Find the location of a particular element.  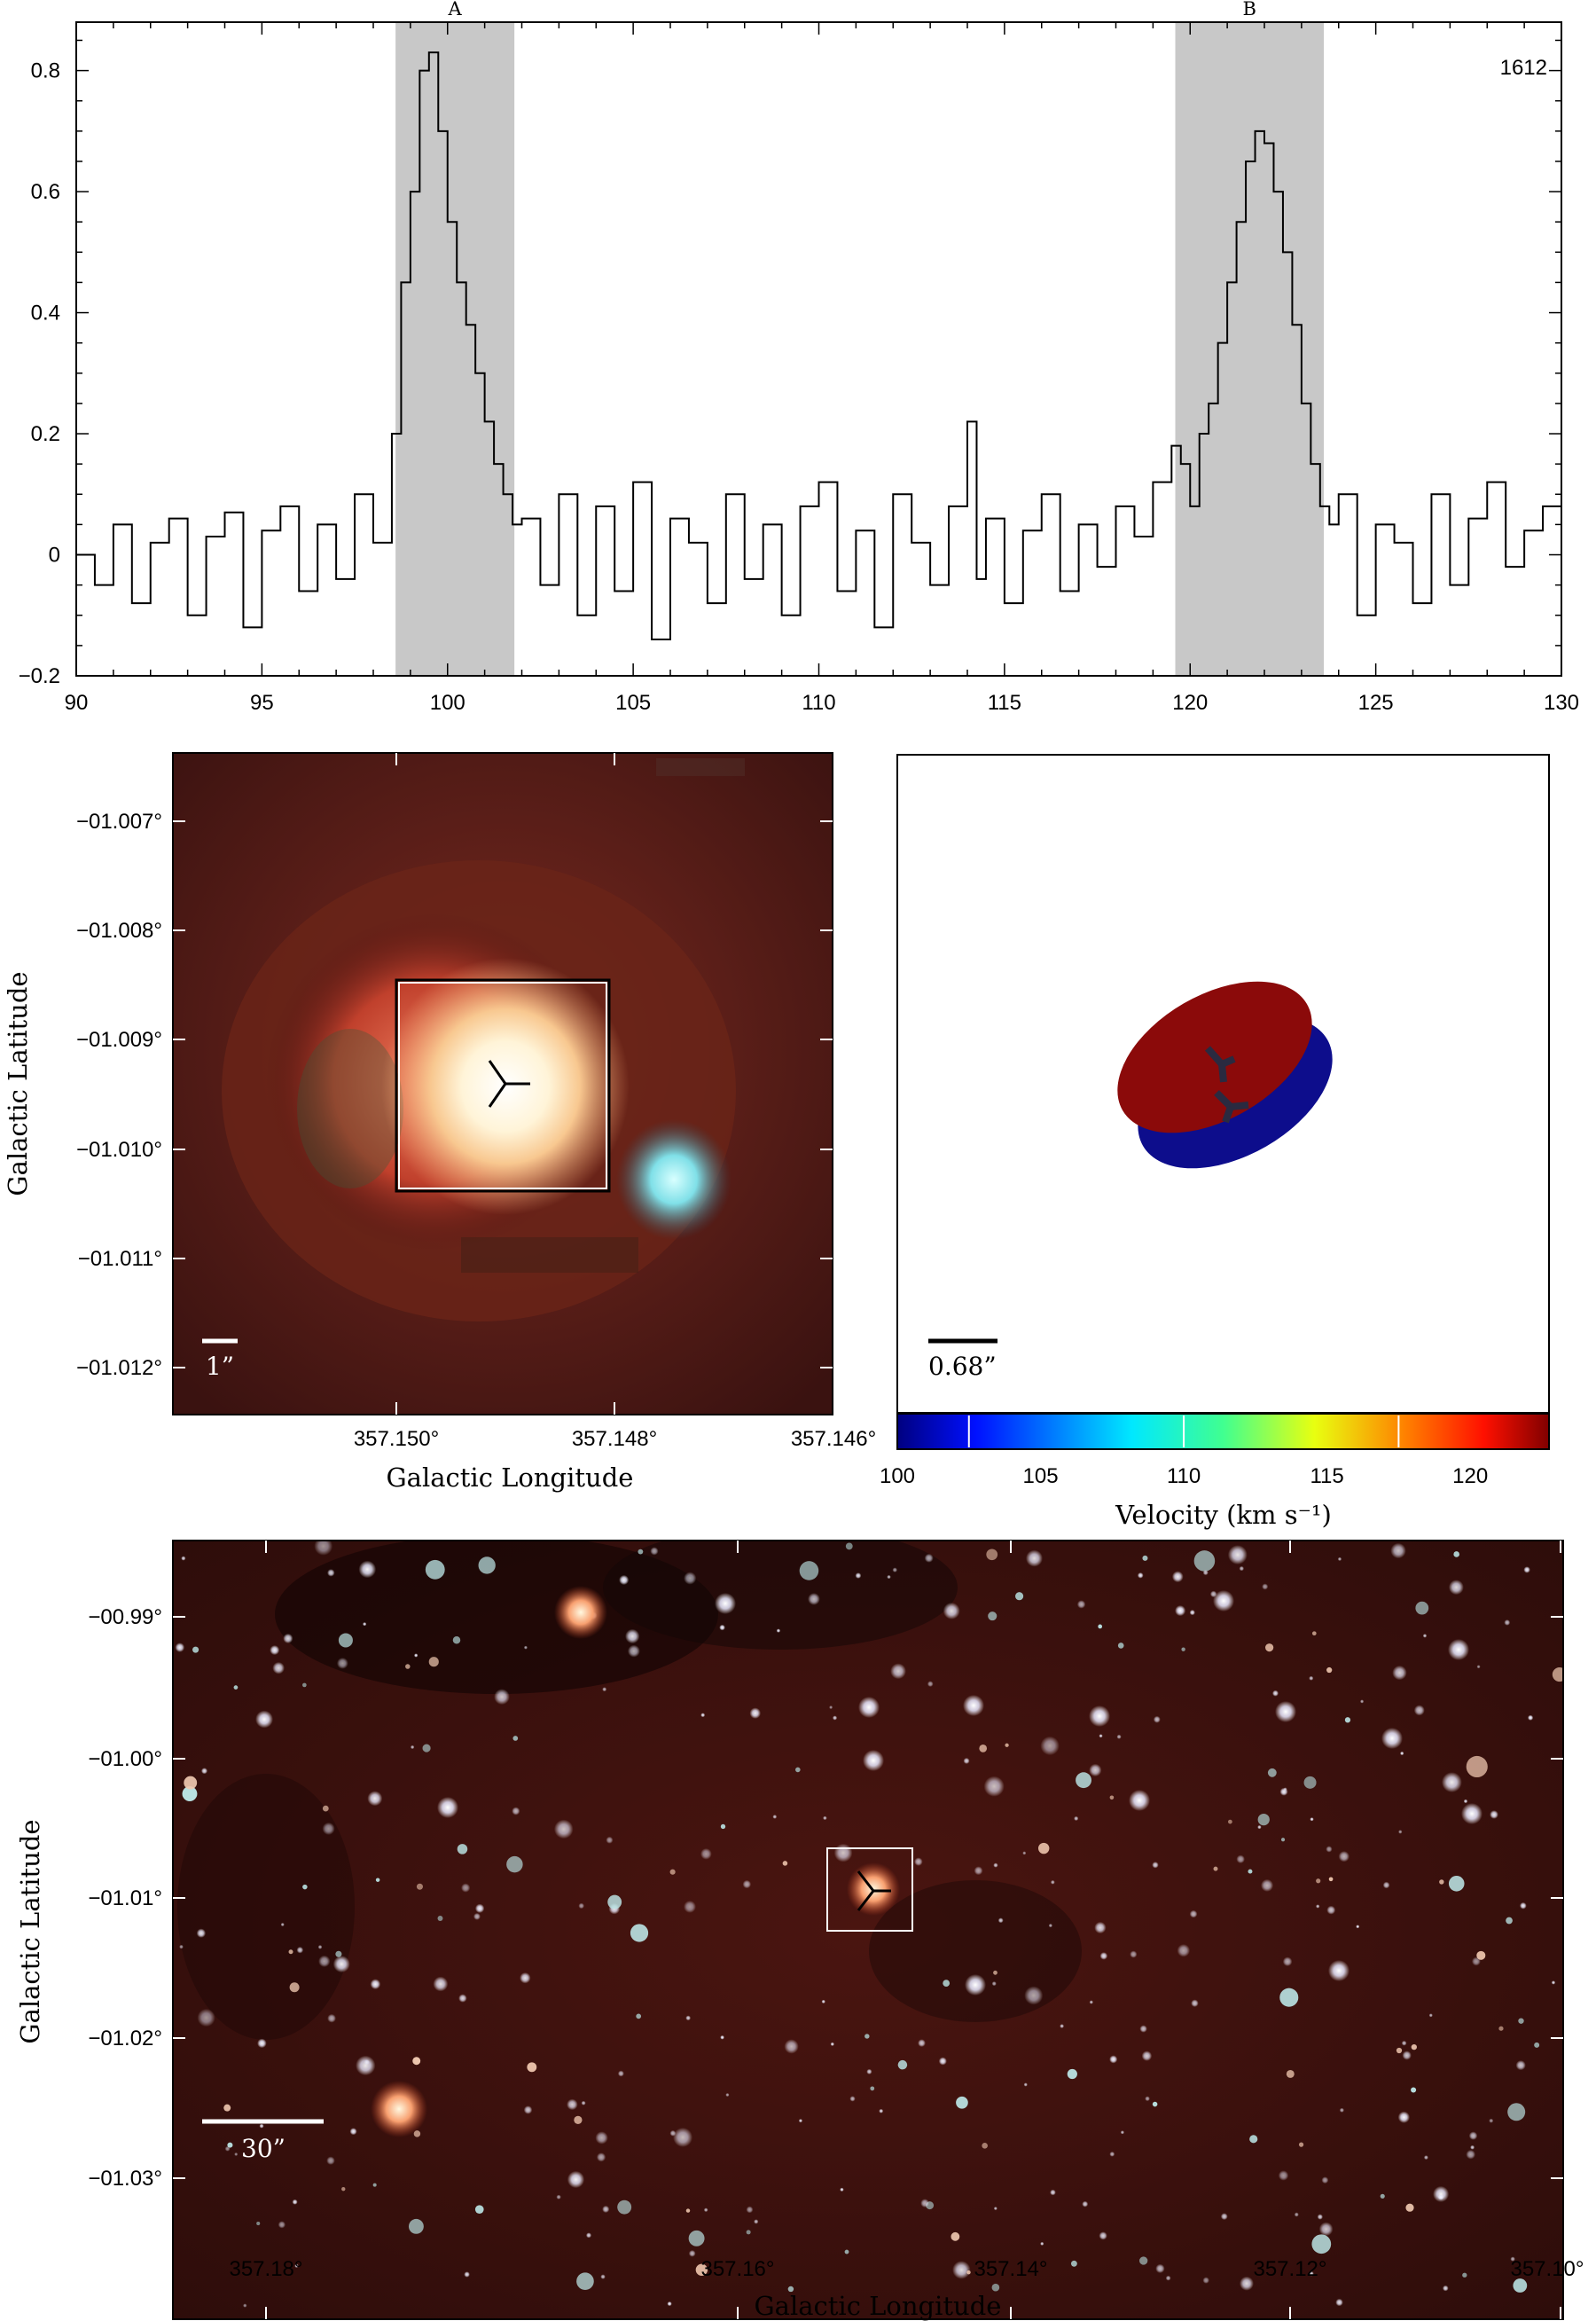

x-tick-label: 110 is located at coordinates (819, 703).